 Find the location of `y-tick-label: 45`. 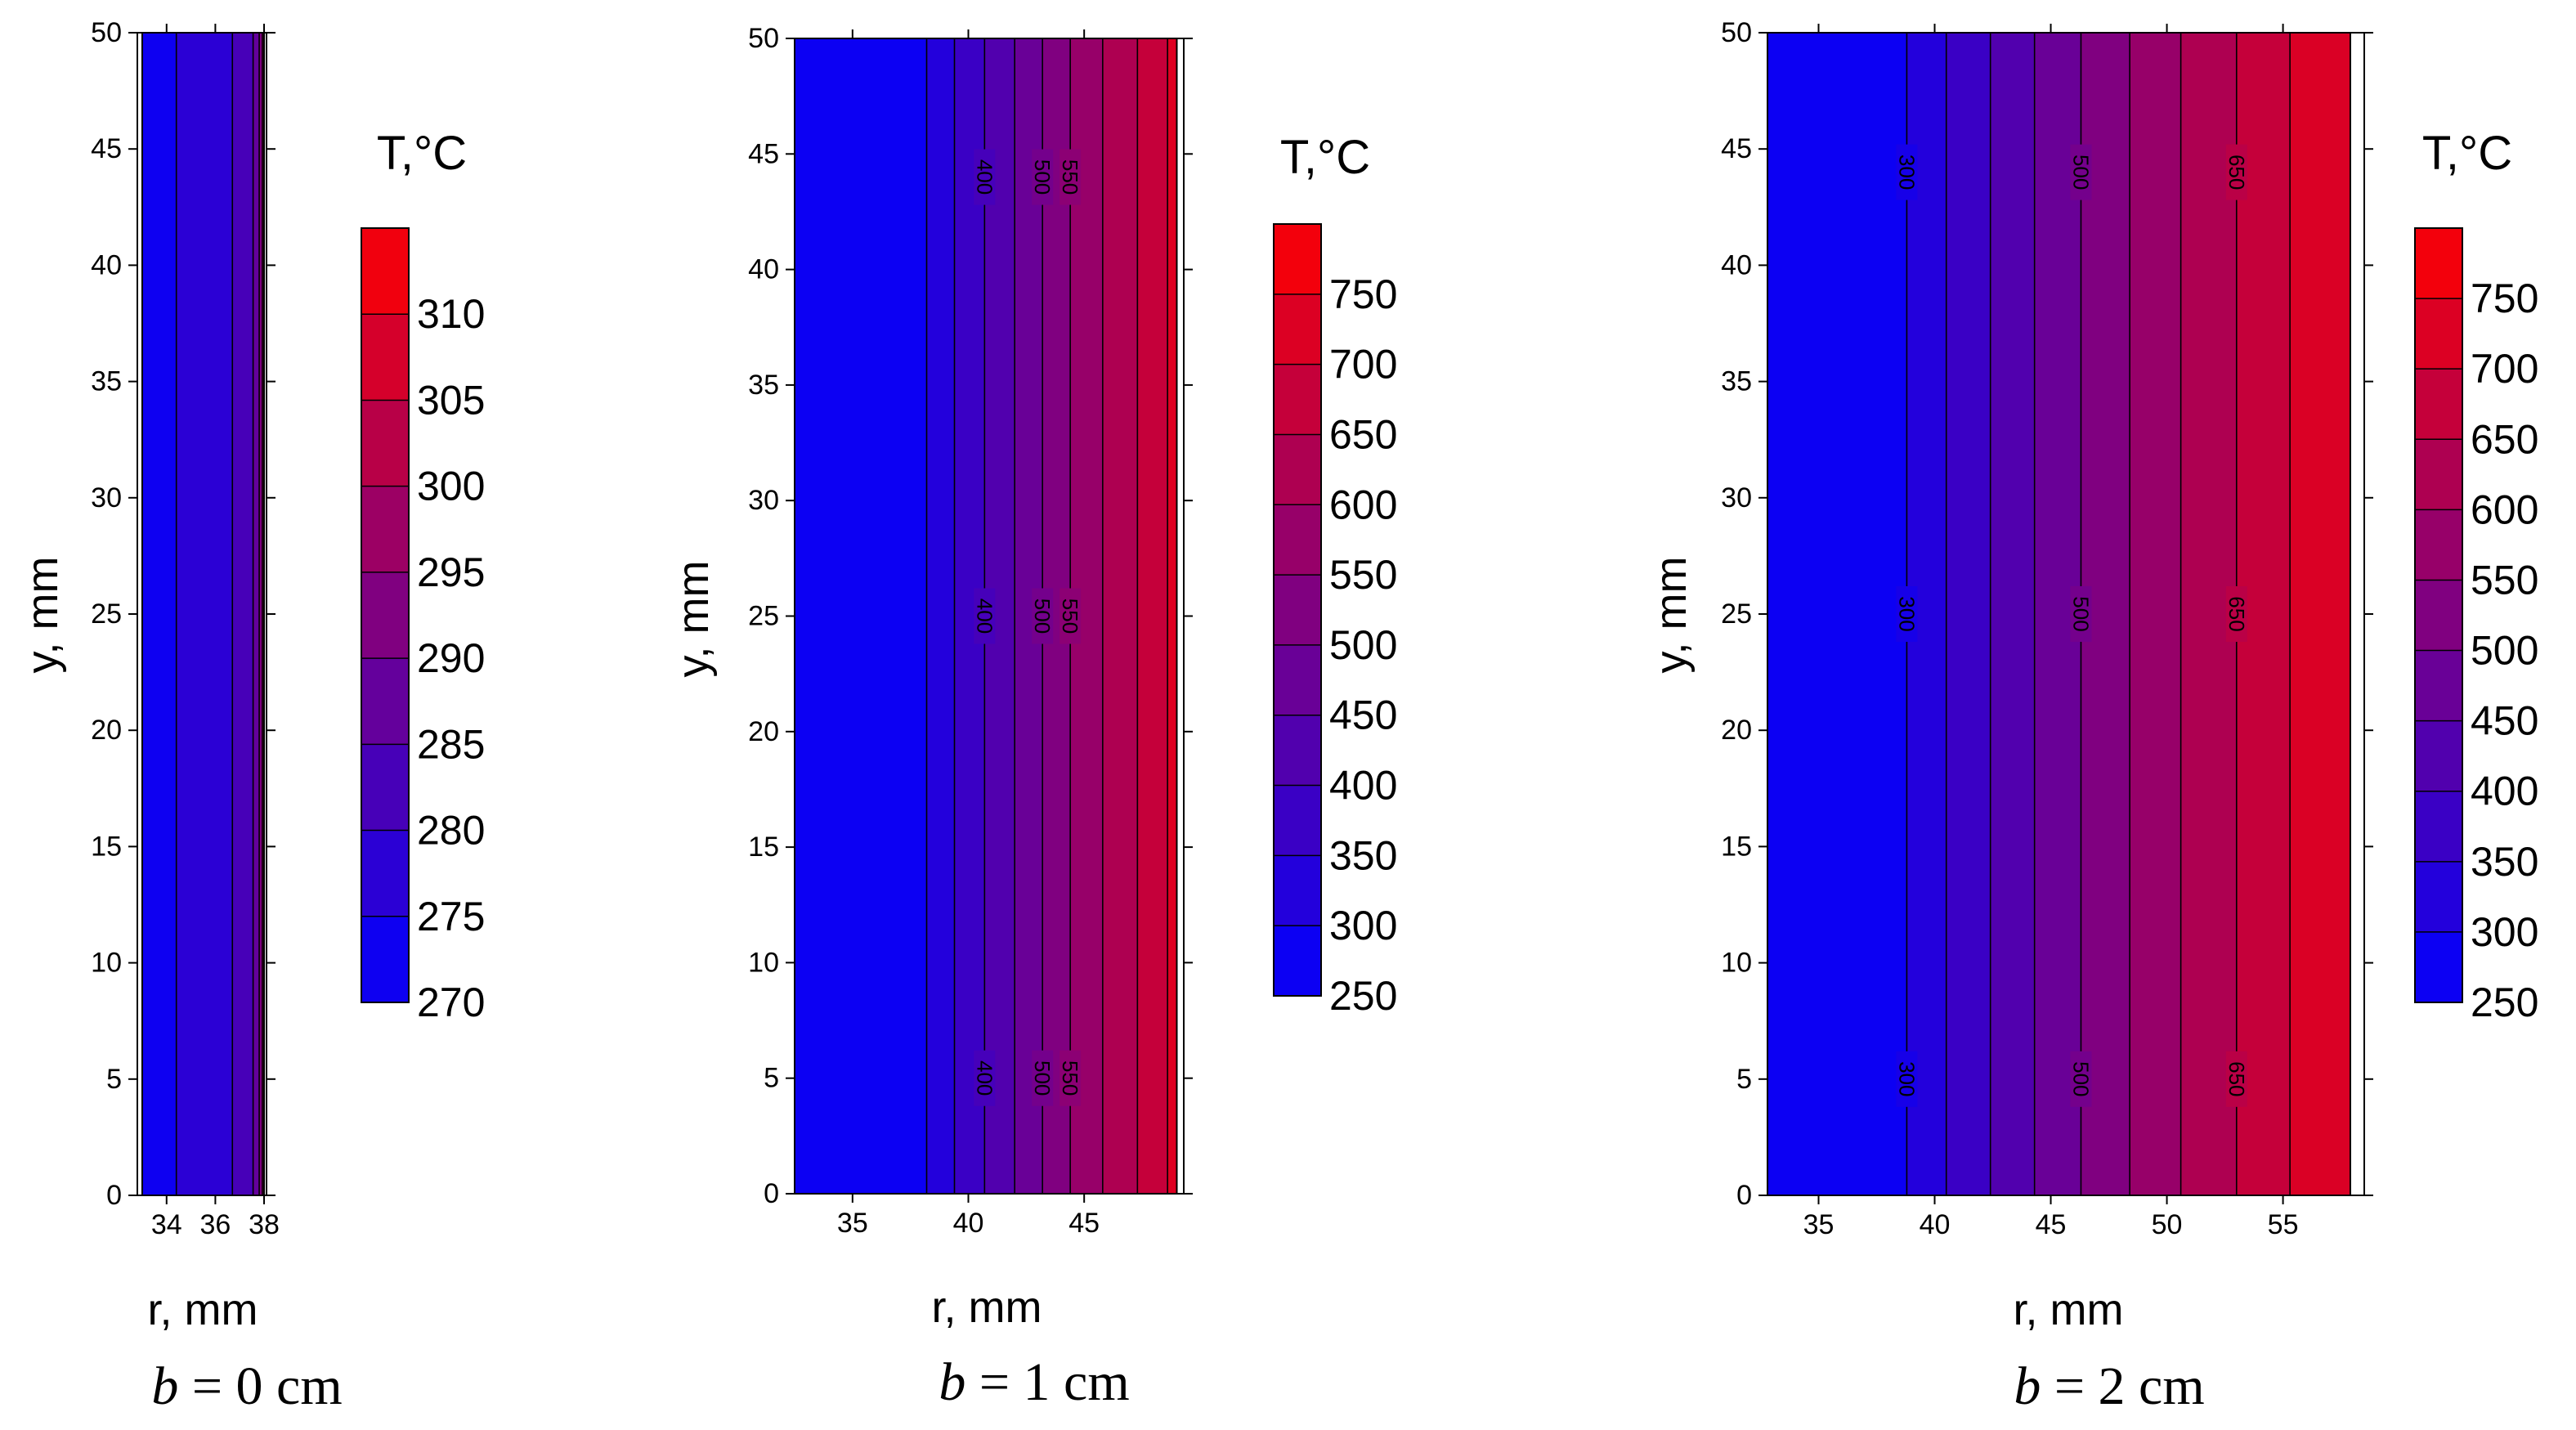

y-tick-label: 45 is located at coordinates (107, 148).